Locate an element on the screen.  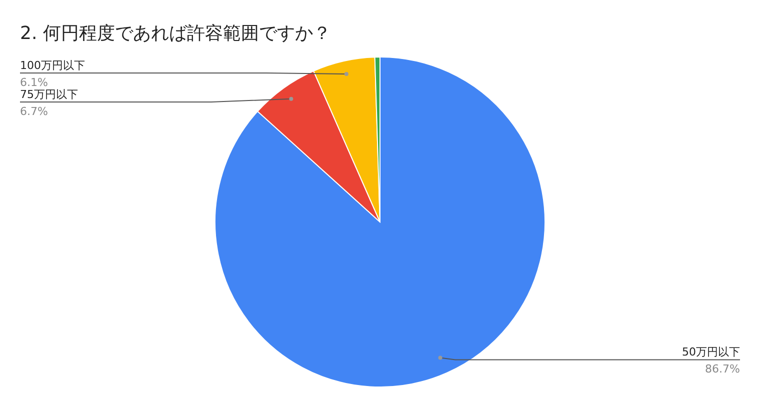
data-label: 6.1% is located at coordinates (34, 82).